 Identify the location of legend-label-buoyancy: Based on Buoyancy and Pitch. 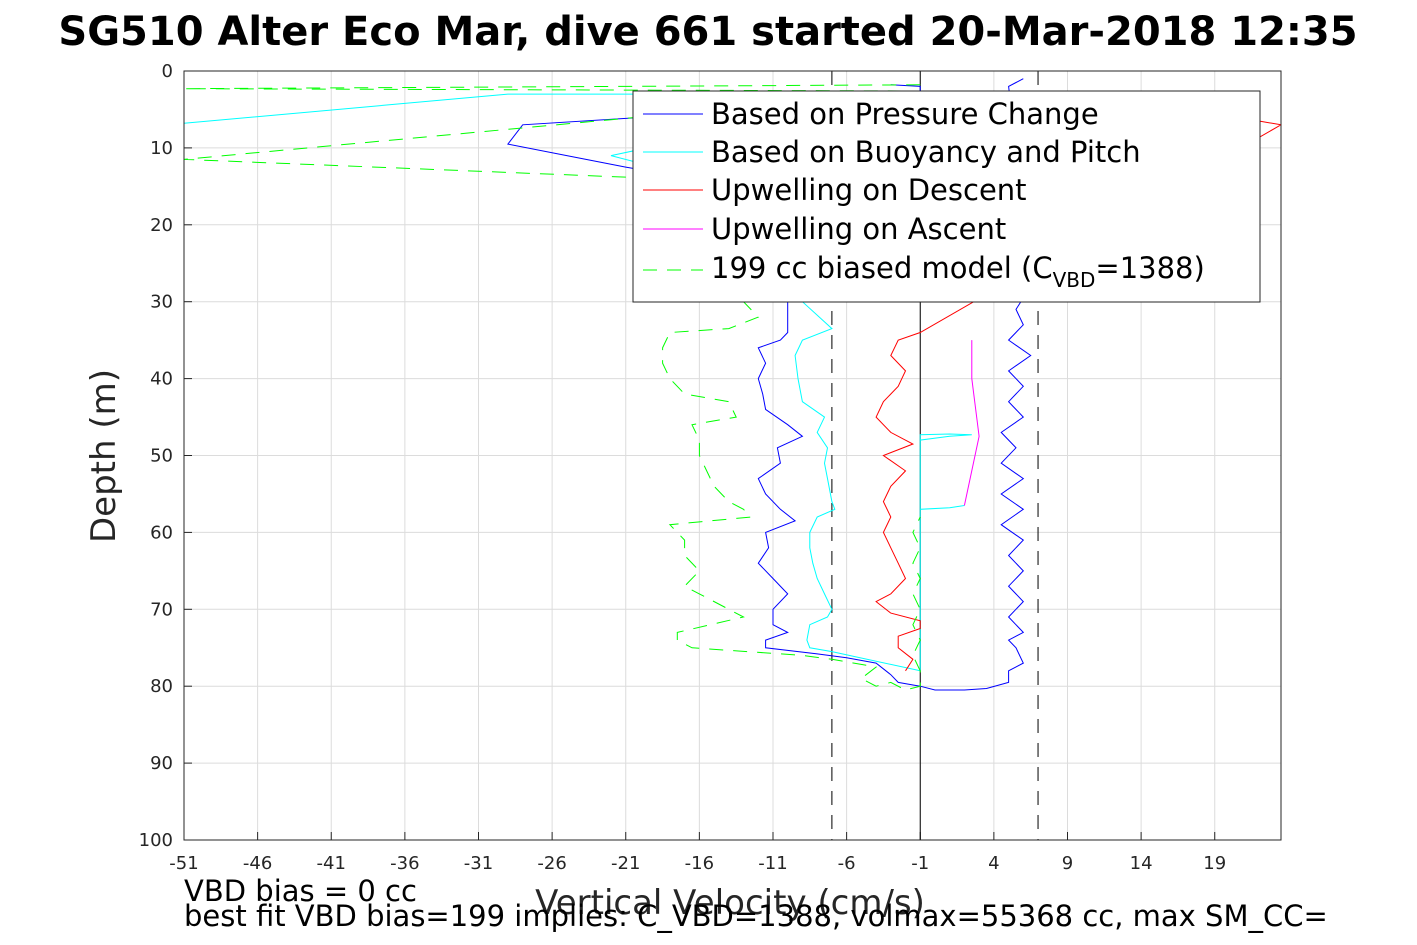
(926, 152).